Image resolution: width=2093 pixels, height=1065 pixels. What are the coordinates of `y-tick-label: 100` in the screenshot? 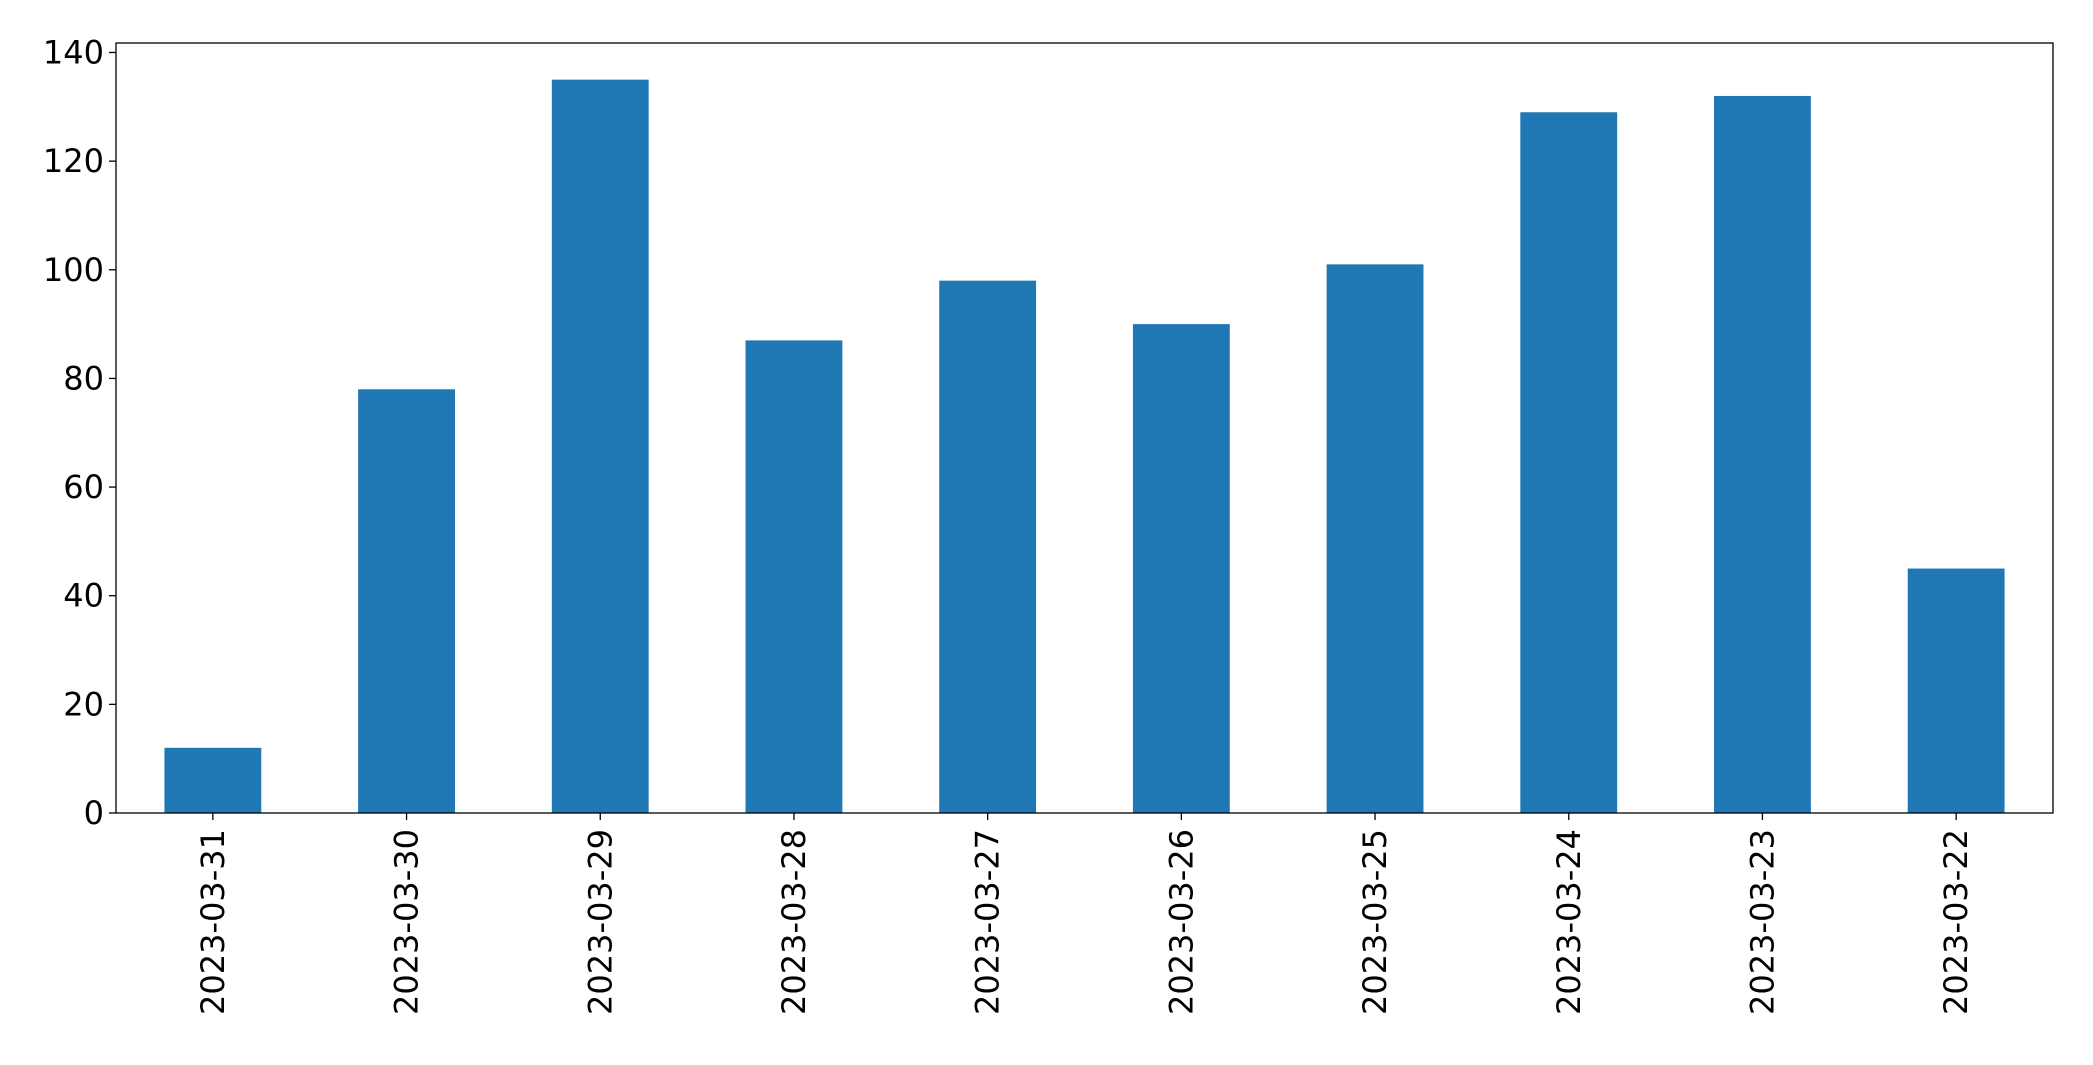 It's located at (73, 270).